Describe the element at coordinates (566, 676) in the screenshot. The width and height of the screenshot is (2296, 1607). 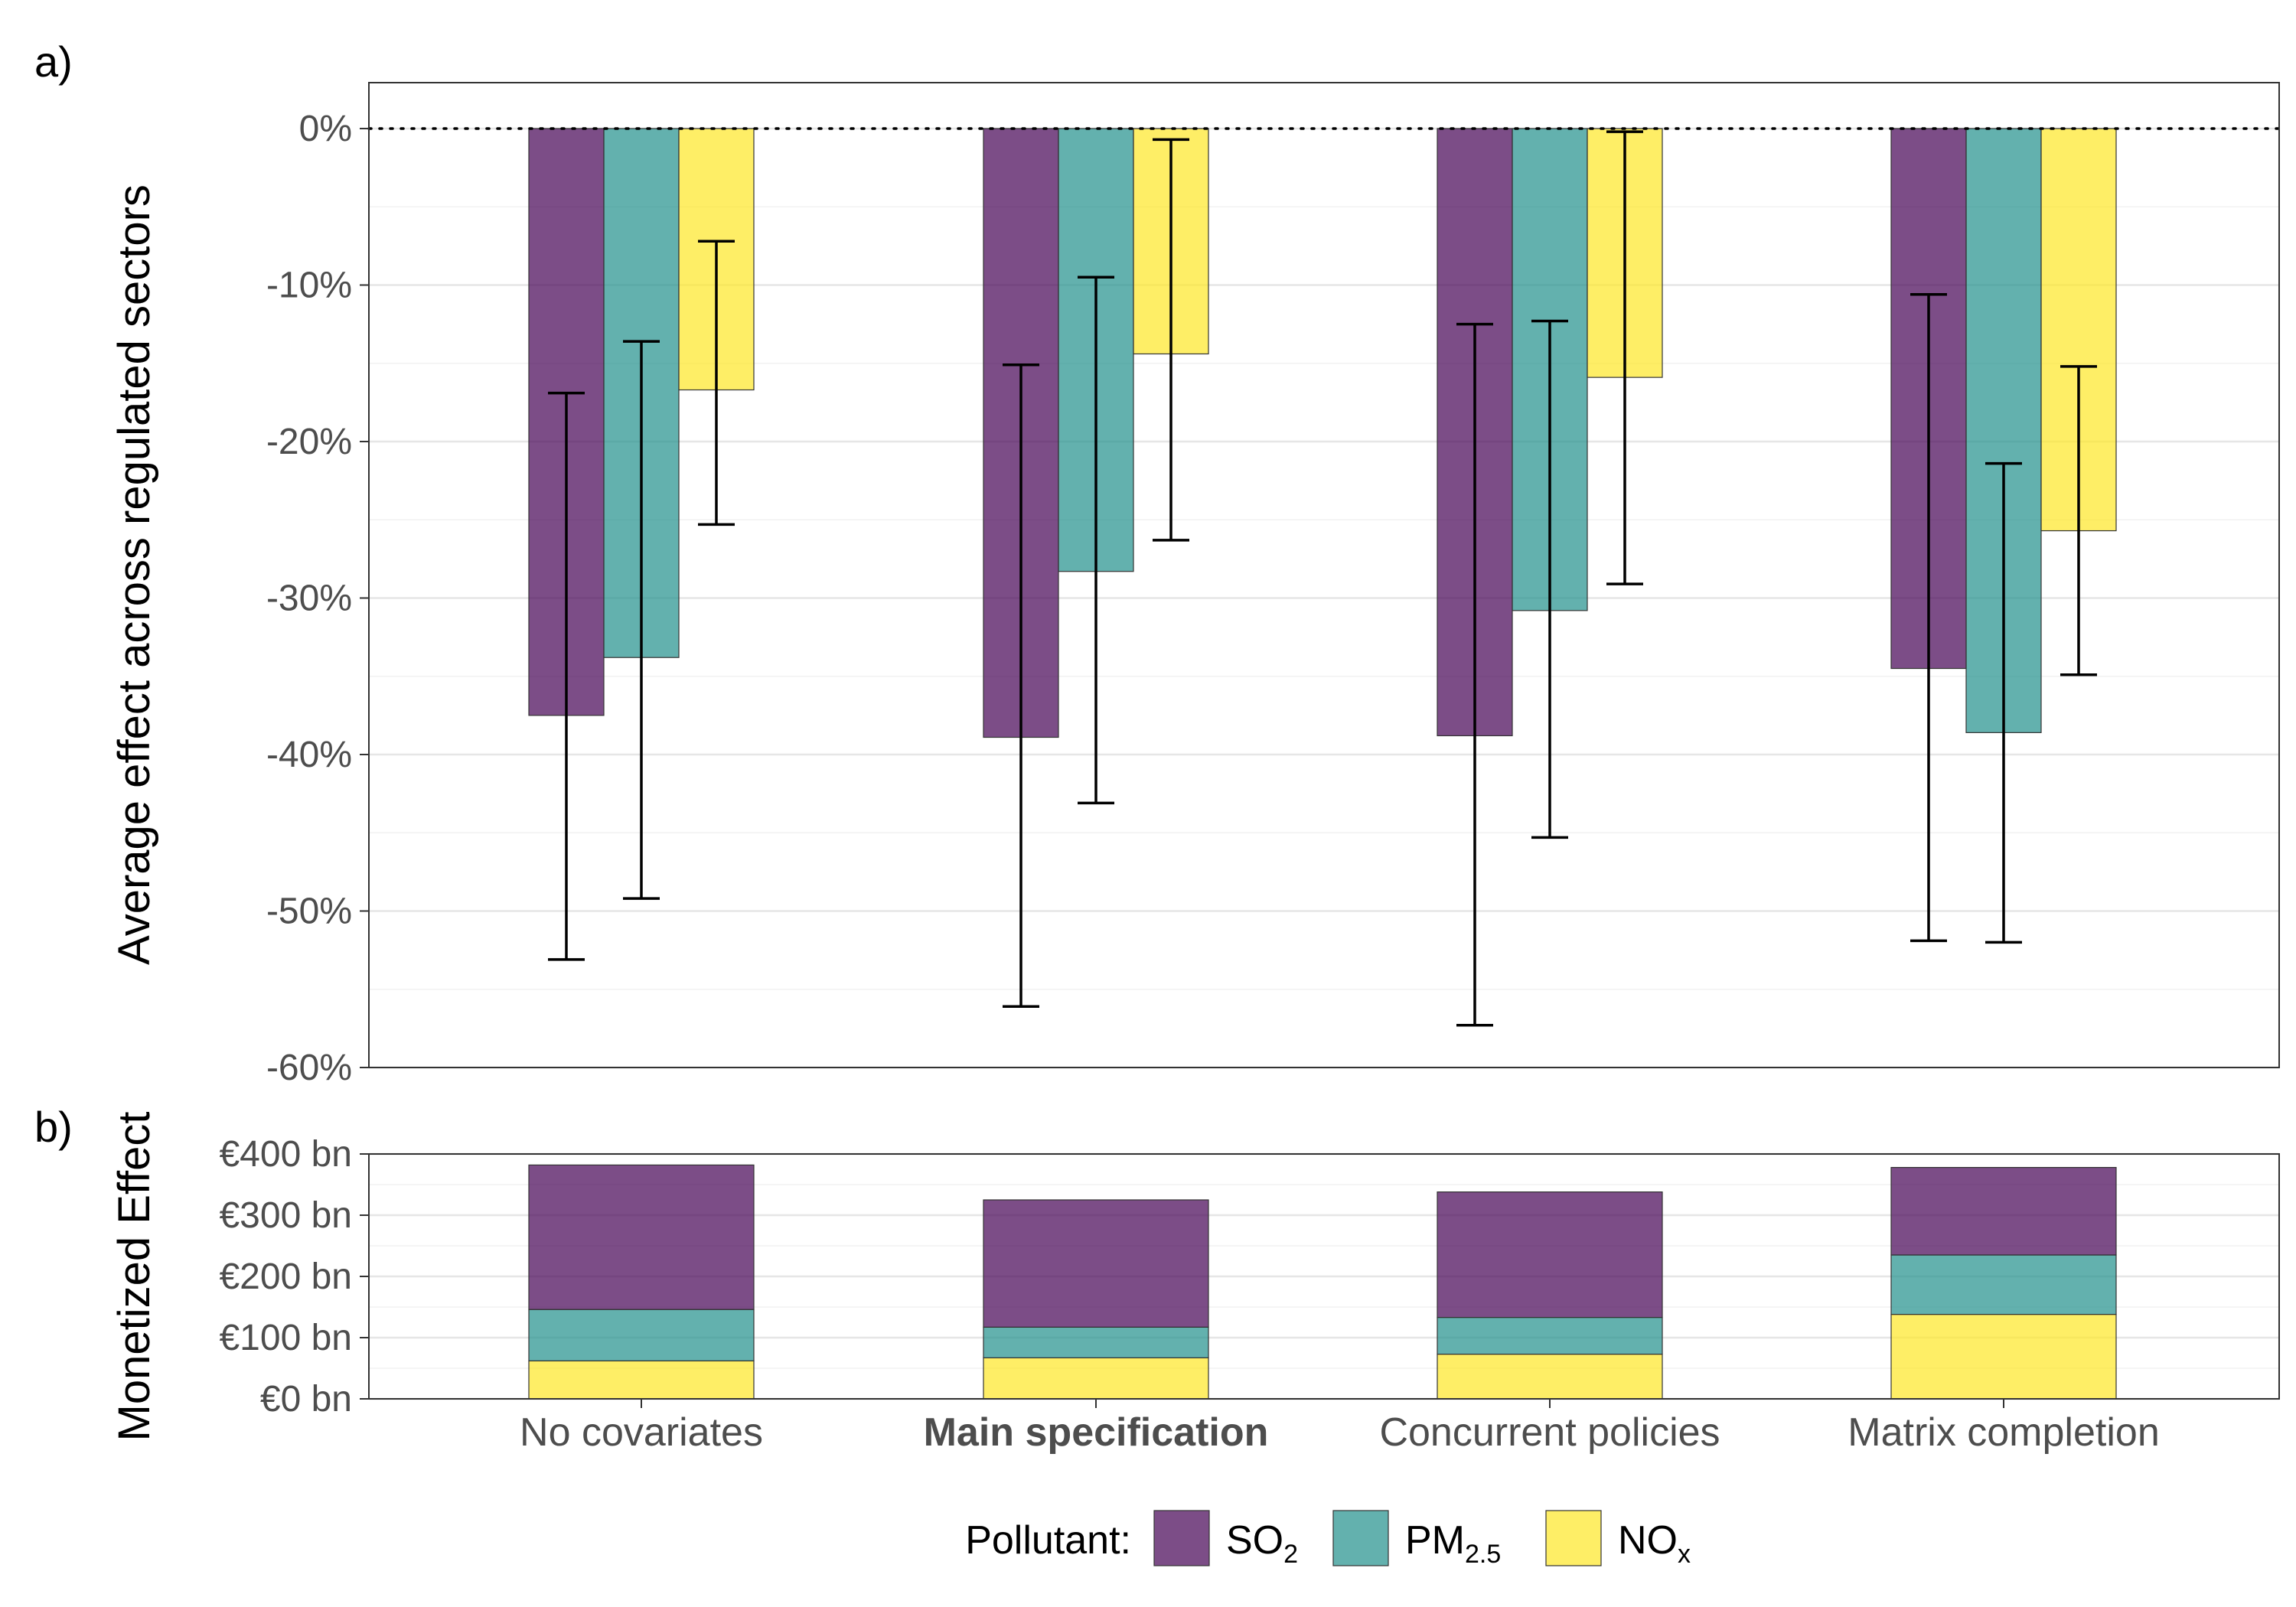
I see `error-bar-so2-no-covariates` at that location.